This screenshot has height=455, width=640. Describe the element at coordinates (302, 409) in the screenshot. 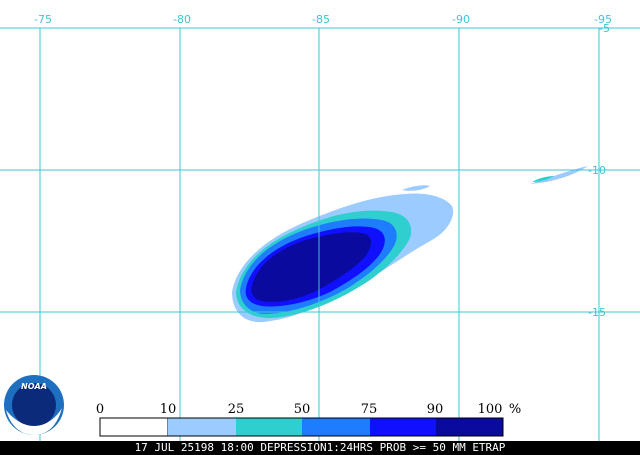

I see `legend-label-50: 50` at that location.